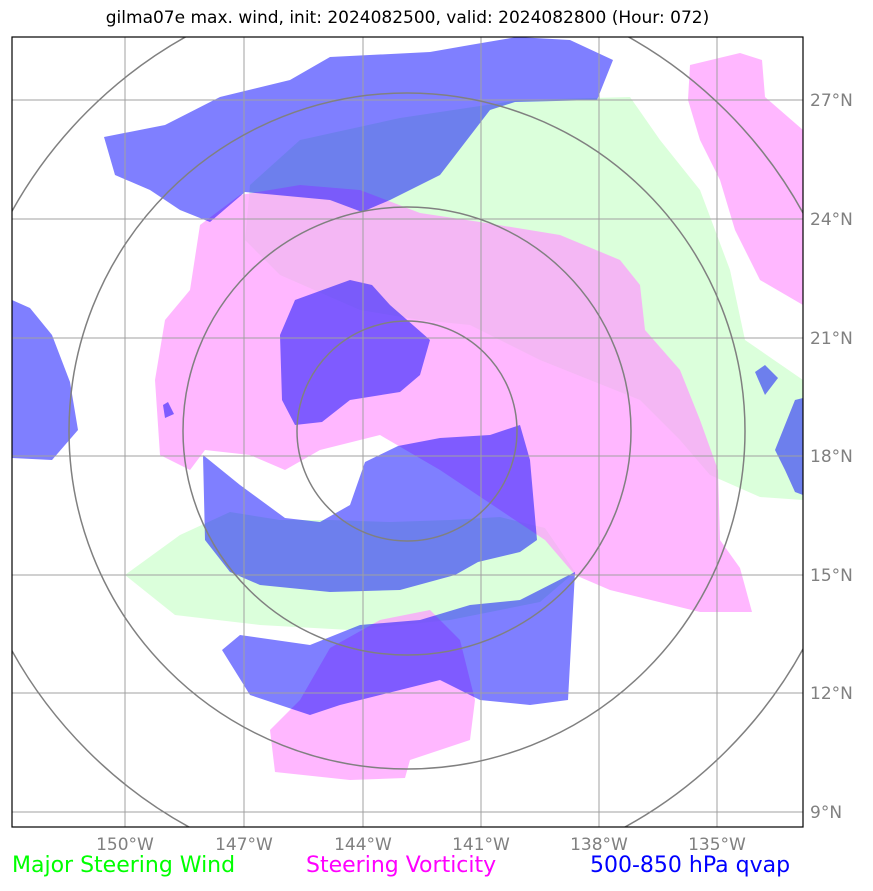  What do you see at coordinates (690, 865) in the screenshot?
I see `legend-qvap: 500-850 hPa qvap` at bounding box center [690, 865].